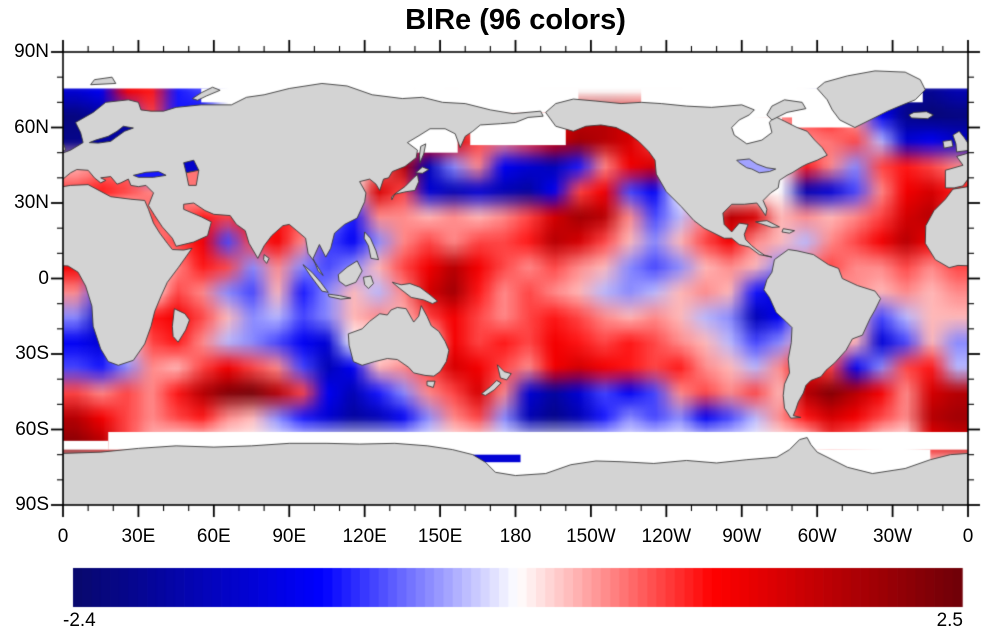 The width and height of the screenshot is (984, 634). Describe the element at coordinates (440, 536) in the screenshot. I see `lon-tick-label: 150E` at that location.